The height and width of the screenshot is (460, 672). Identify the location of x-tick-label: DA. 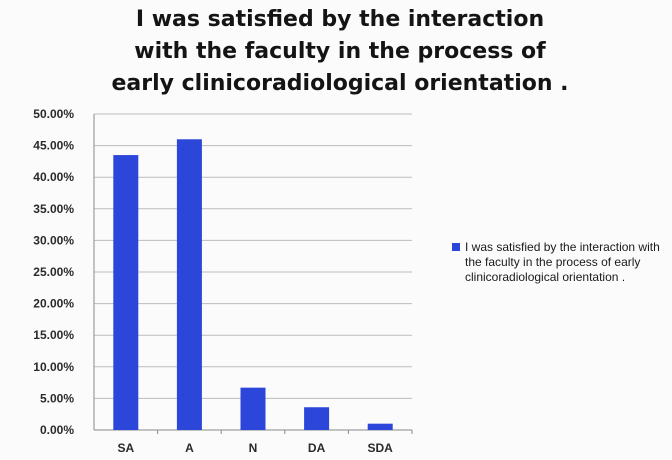
(317, 448).